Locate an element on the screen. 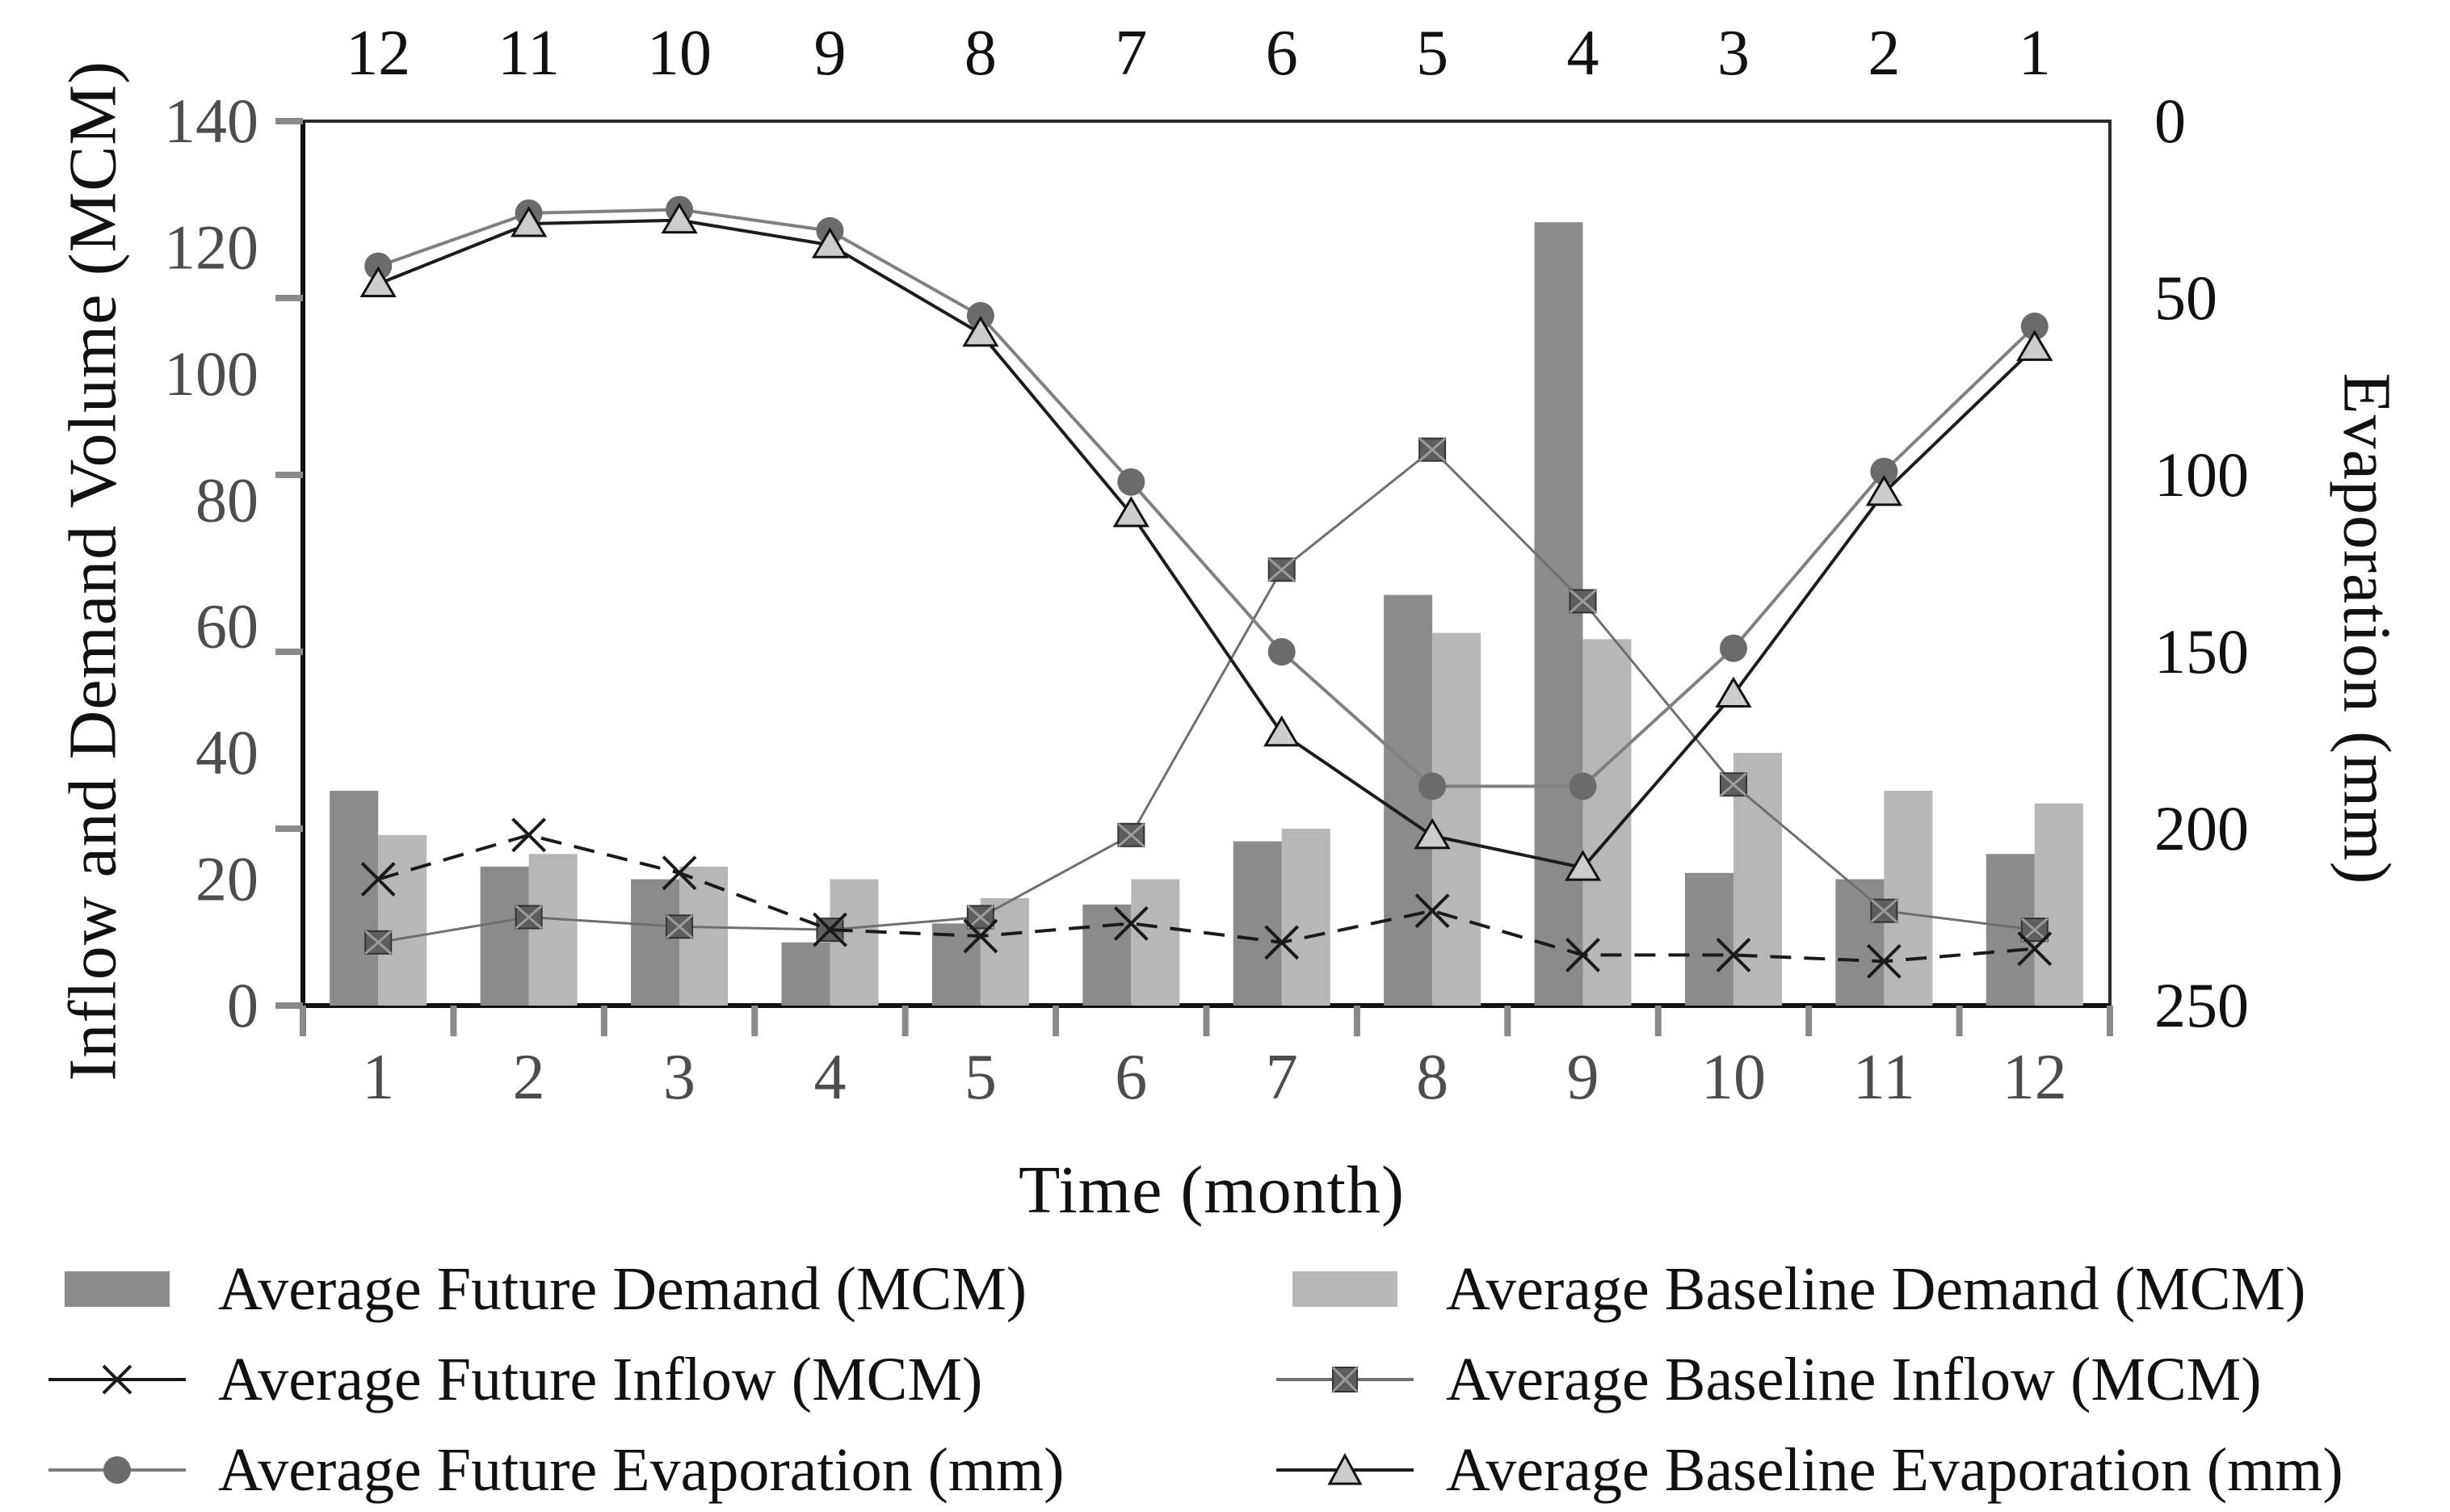 This screenshot has height=1512, width=2450. x-marker-line-icon is located at coordinates (117, 1379).